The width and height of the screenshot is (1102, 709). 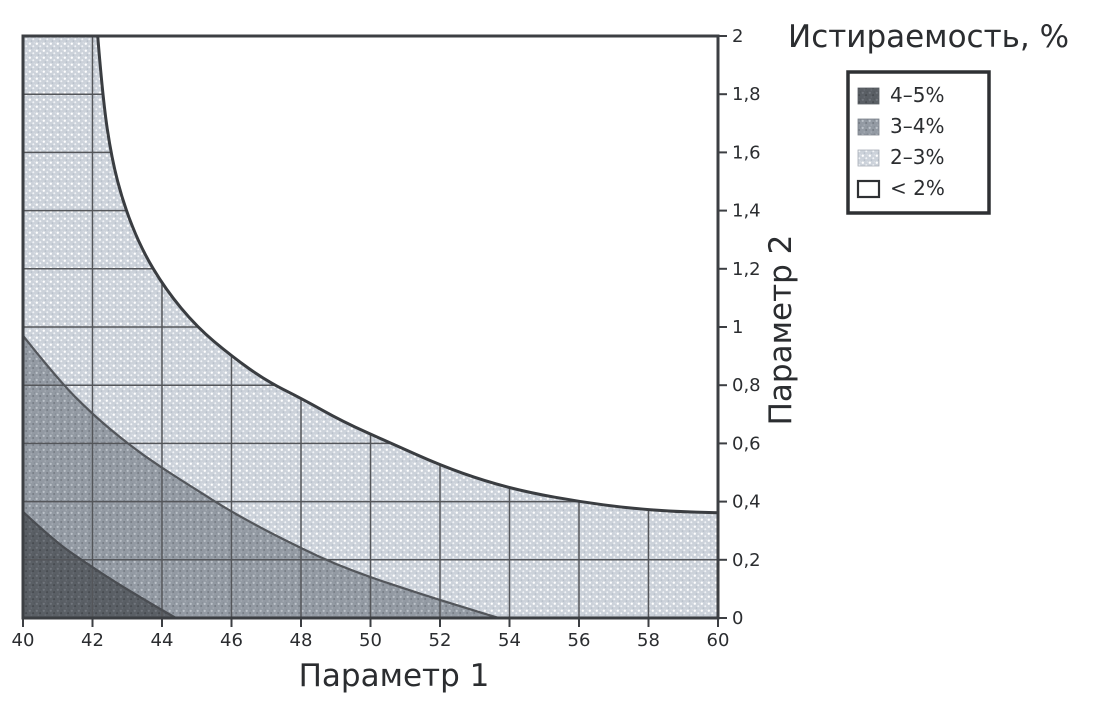 I want to click on legend-entry: 2–3%, so click(x=900, y=157).